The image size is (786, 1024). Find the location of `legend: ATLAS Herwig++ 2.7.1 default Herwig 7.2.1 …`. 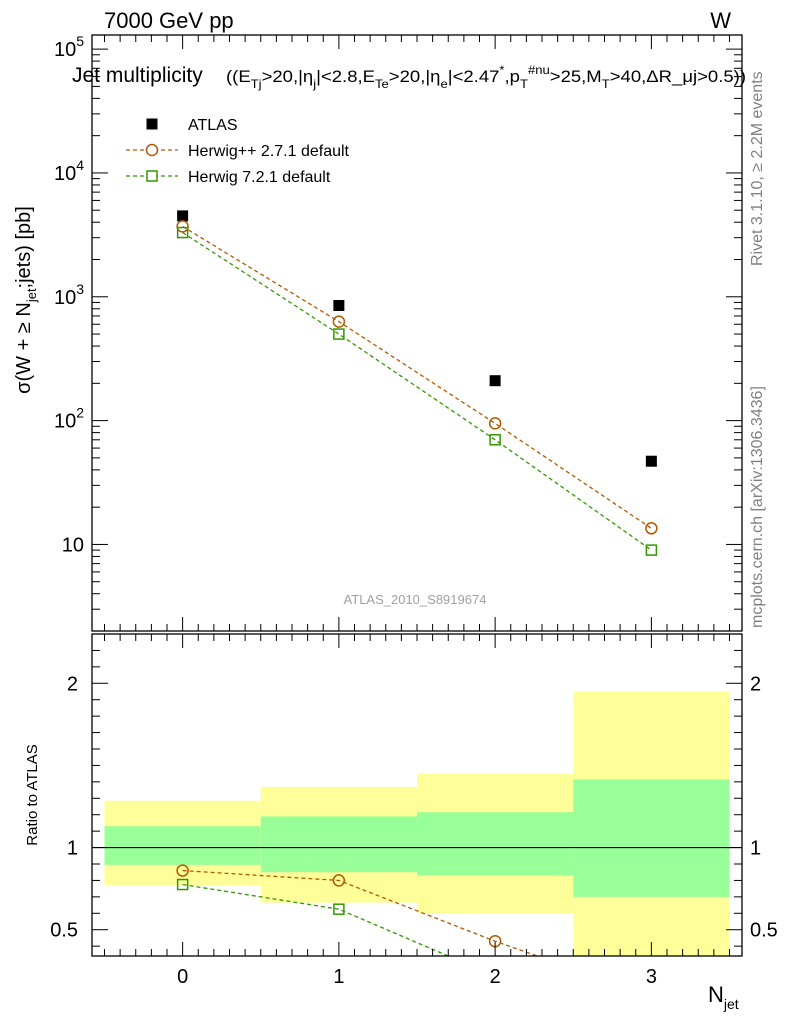

legend: ATLAS Herwig++ 2.7.1 default Herwig 7.2.1 … is located at coordinates (238, 151).